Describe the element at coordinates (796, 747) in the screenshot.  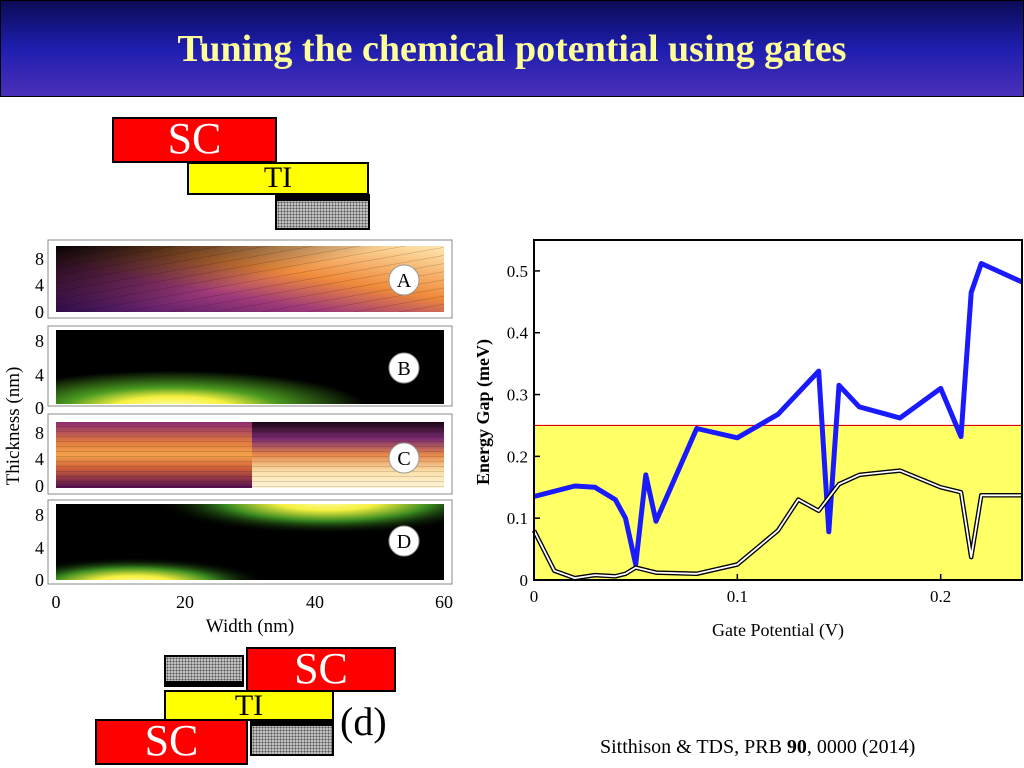
I see `citation-volume: 90` at that location.